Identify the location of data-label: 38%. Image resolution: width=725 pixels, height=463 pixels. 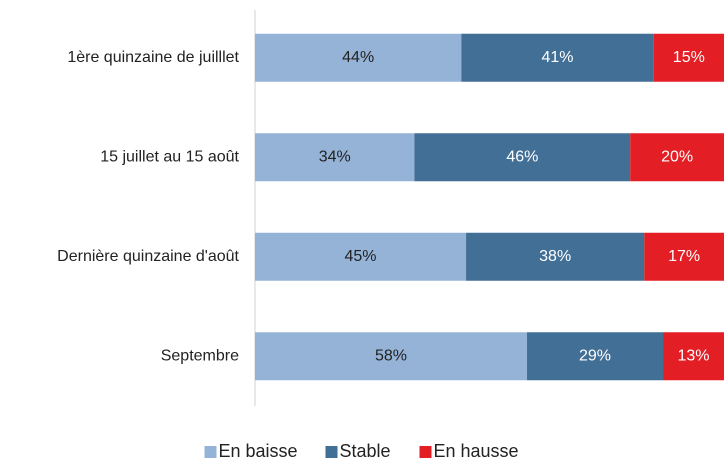
(555, 256).